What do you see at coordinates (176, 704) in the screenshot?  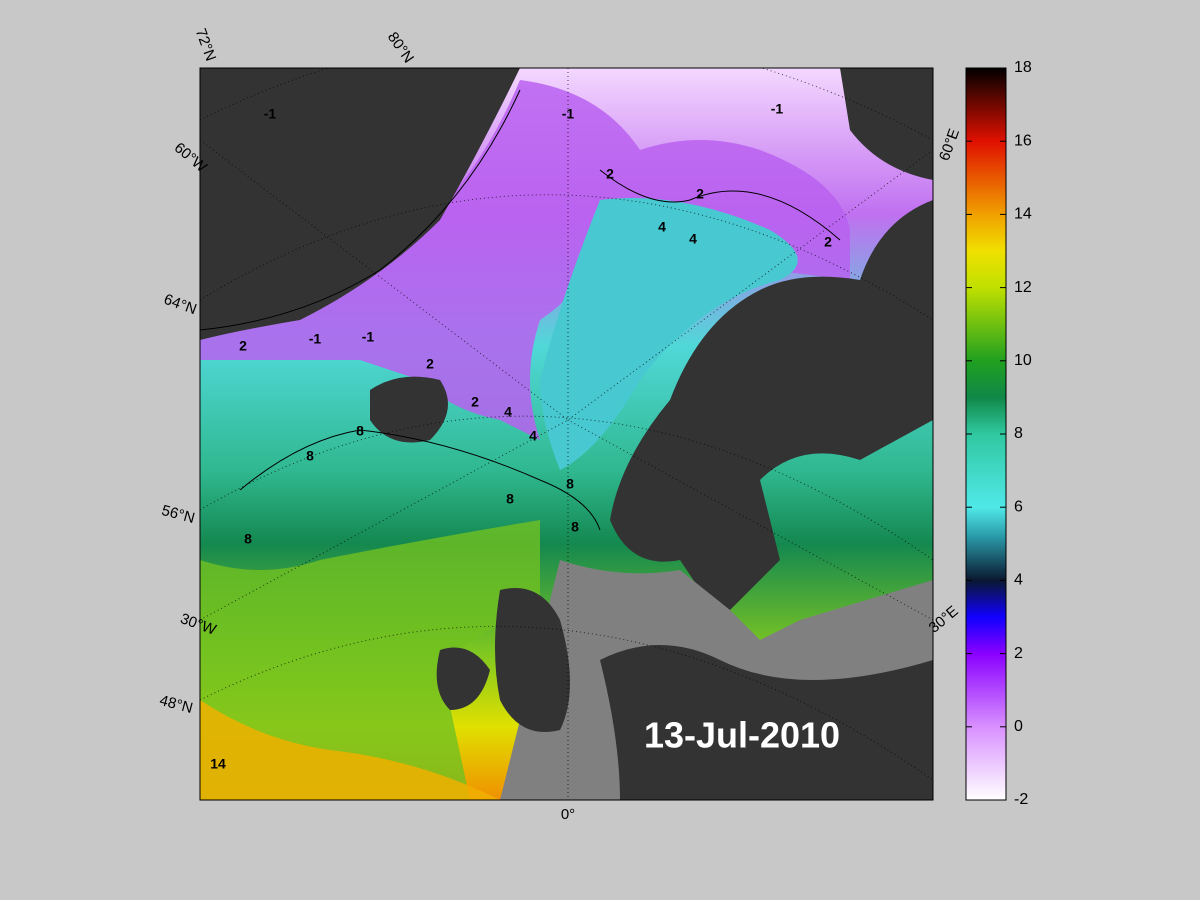 I see `graticule-label: 48°N` at bounding box center [176, 704].